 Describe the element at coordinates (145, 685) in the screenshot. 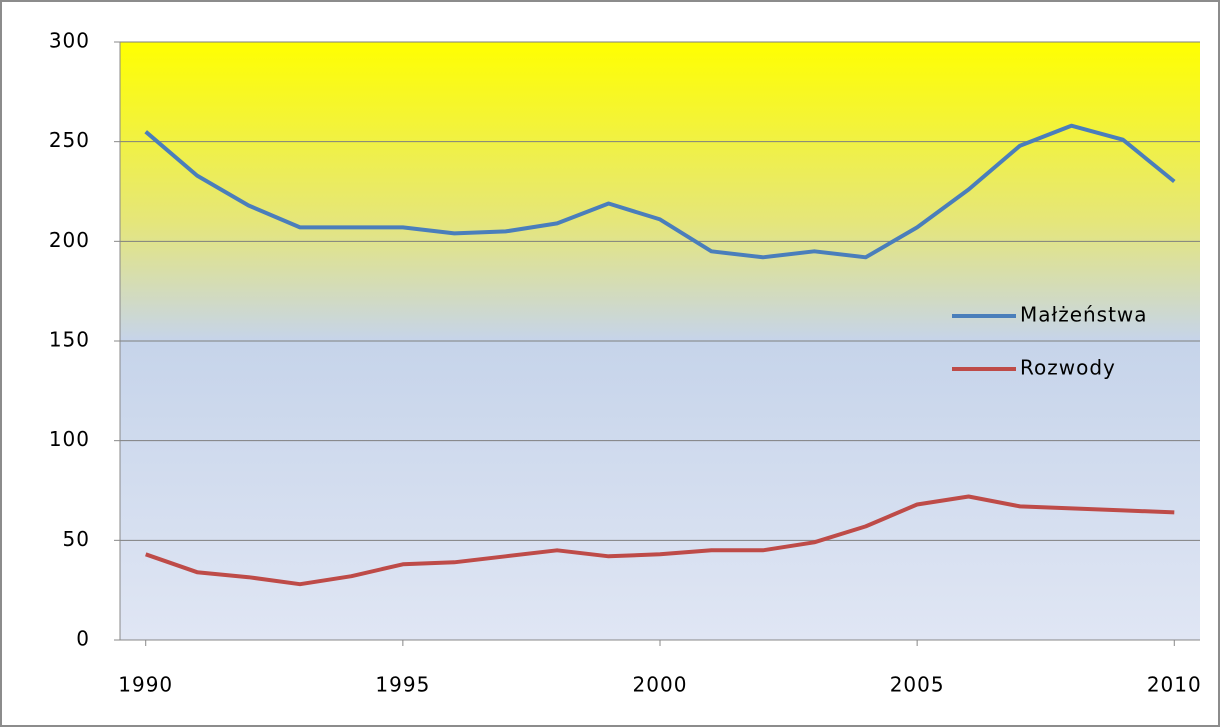

I see `x-tick-label: 1990` at that location.